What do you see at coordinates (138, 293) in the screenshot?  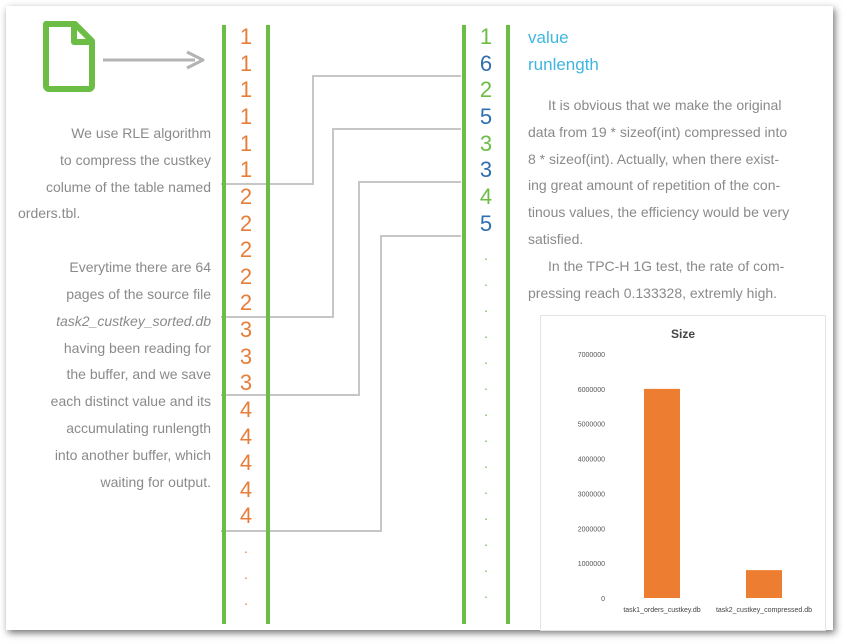 I see `left-line: pages of the source file` at bounding box center [138, 293].